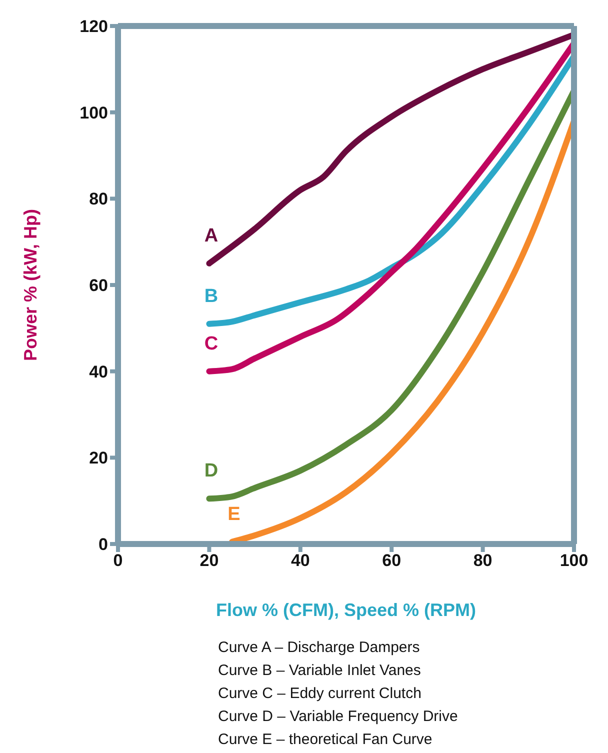 This screenshot has height=753, width=608. Describe the element at coordinates (209, 560) in the screenshot. I see `x-tick-label: 20` at that location.